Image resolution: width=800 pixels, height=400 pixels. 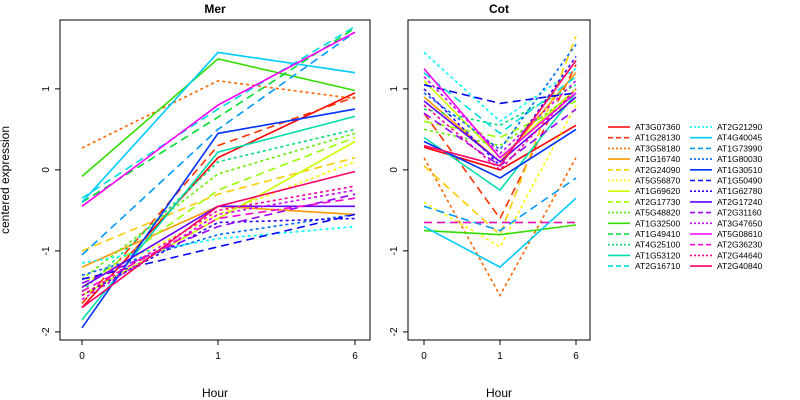 I want to click on legend-label-at2g24090: AT2G24090, so click(x=657, y=170).